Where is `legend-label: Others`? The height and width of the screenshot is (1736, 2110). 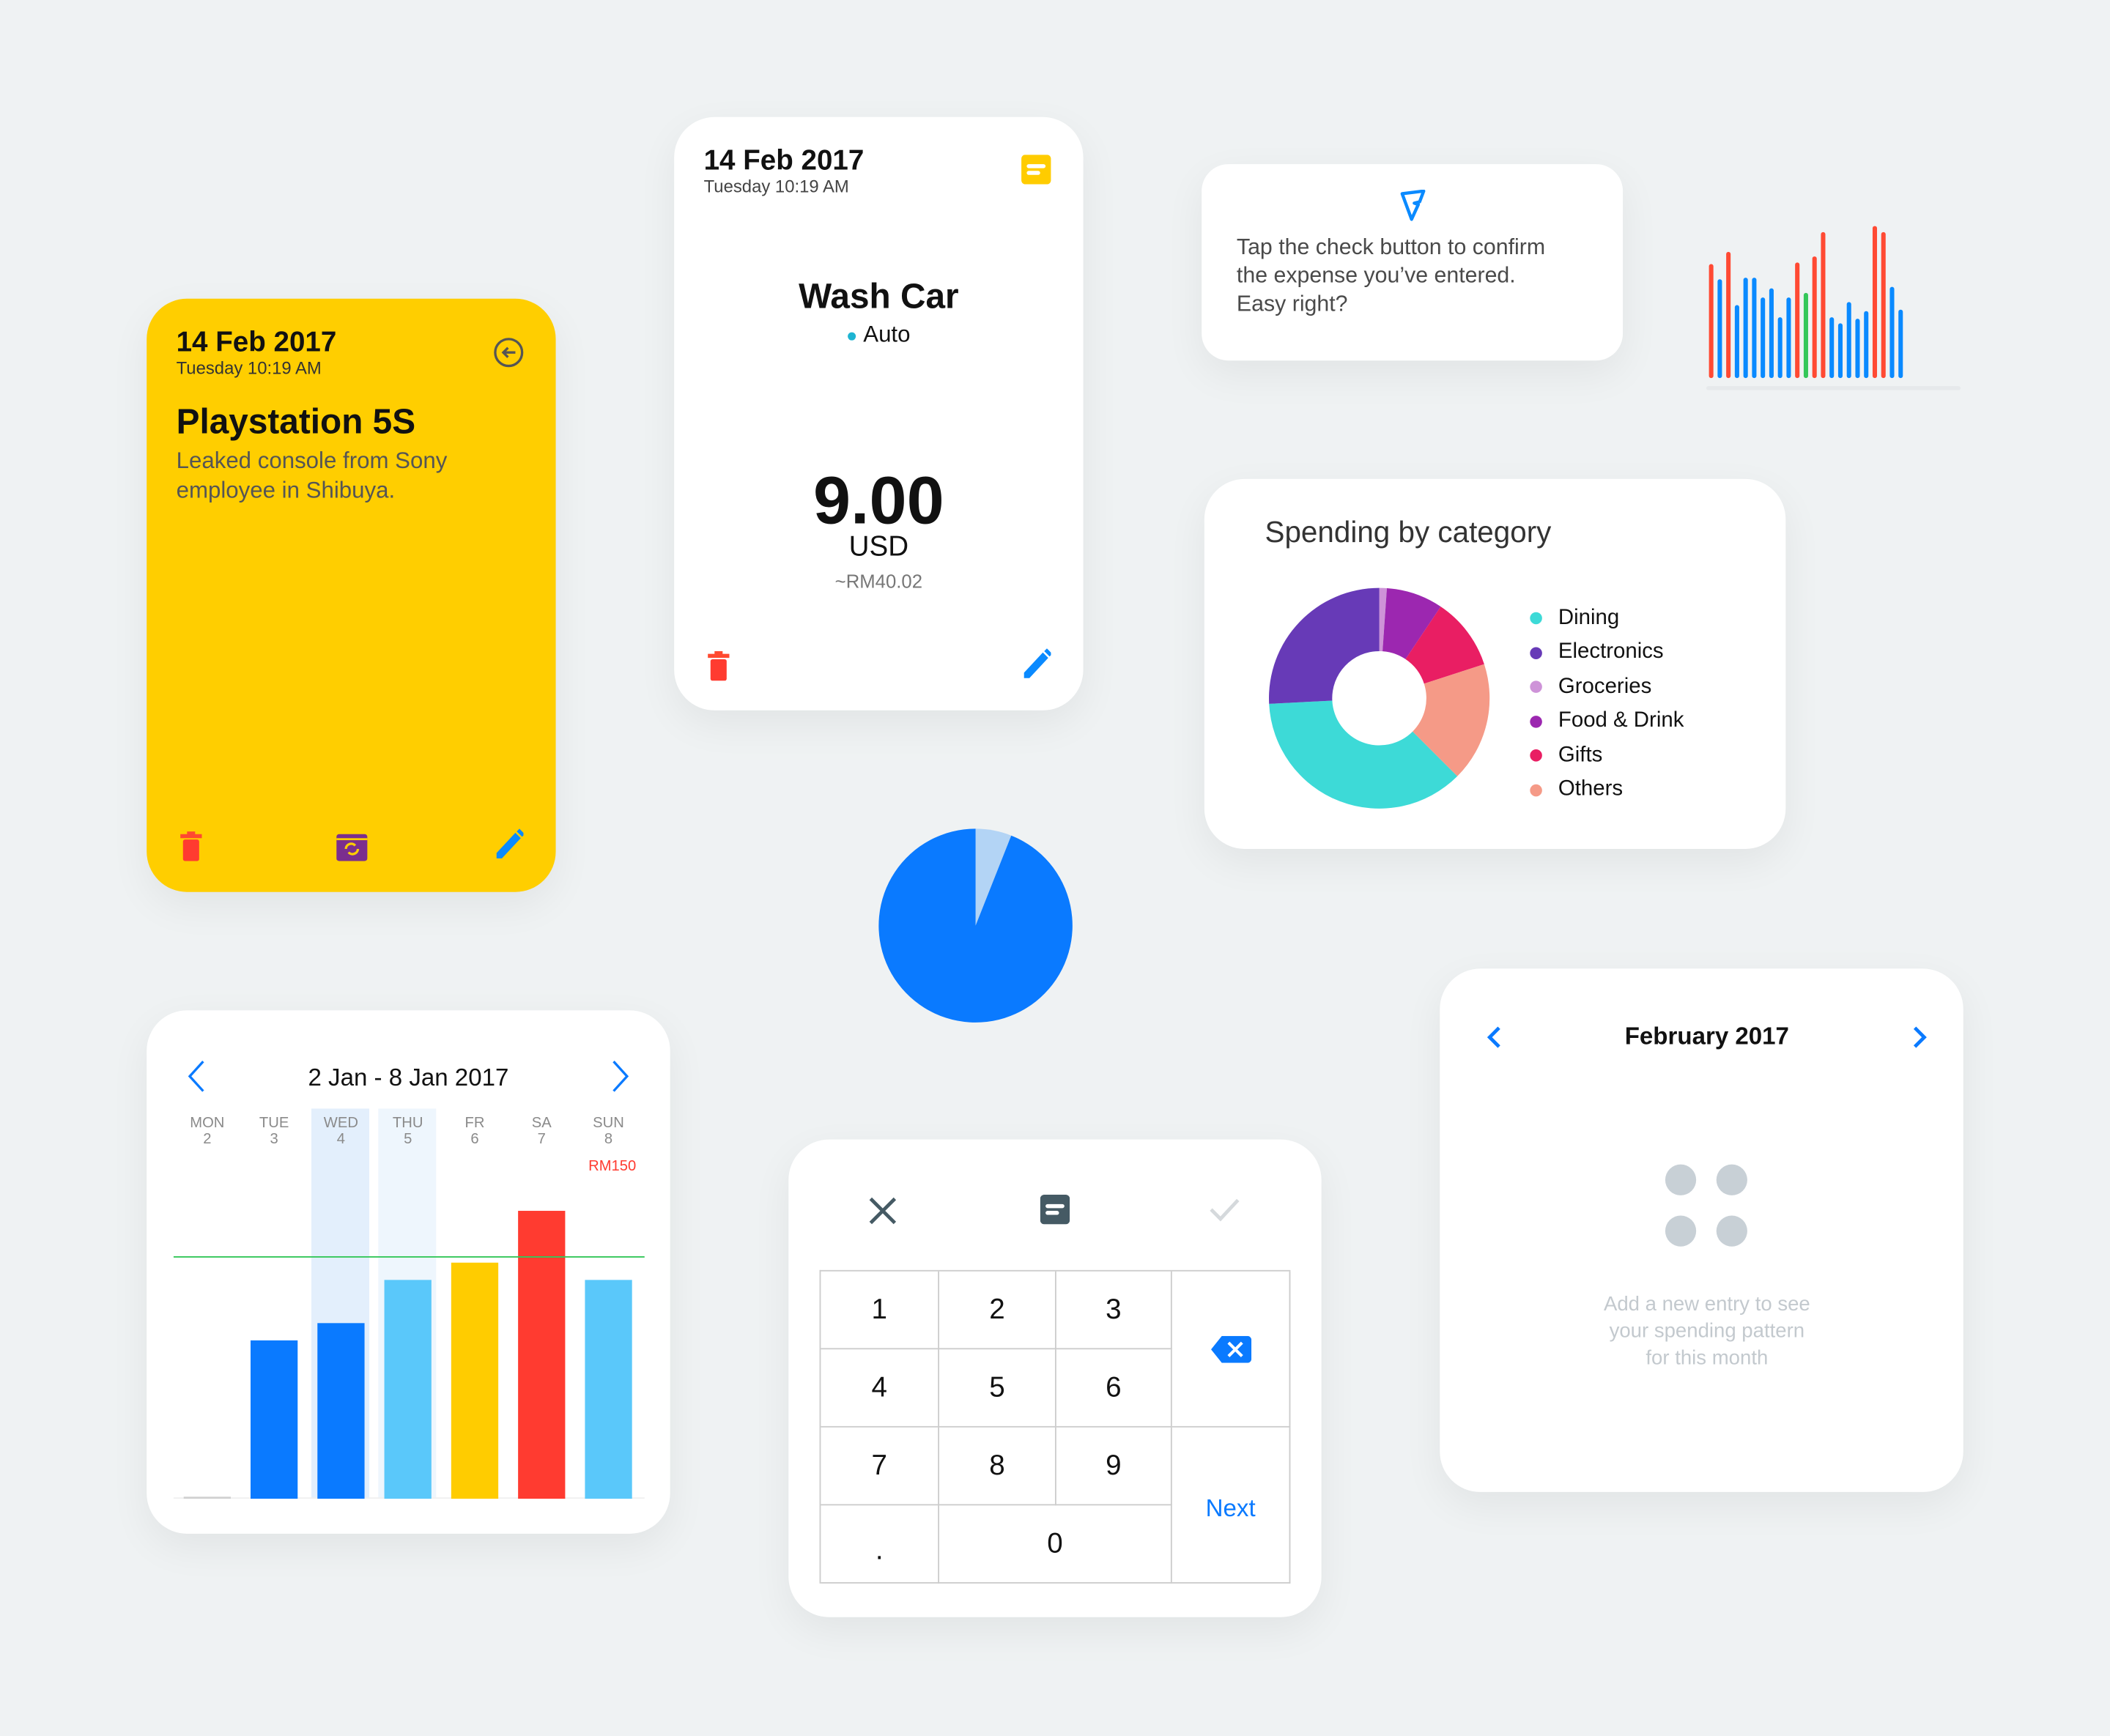
legend-label: Others is located at coordinates (1591, 789).